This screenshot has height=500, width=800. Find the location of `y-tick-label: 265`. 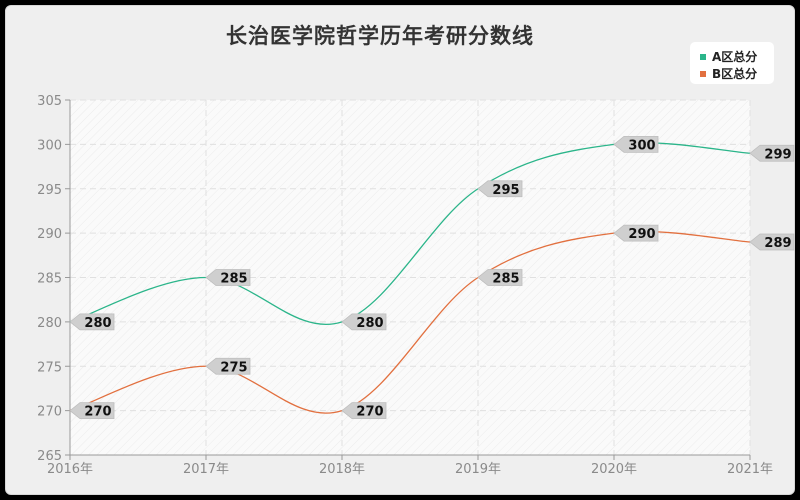

y-tick-label: 265 is located at coordinates (49, 456).